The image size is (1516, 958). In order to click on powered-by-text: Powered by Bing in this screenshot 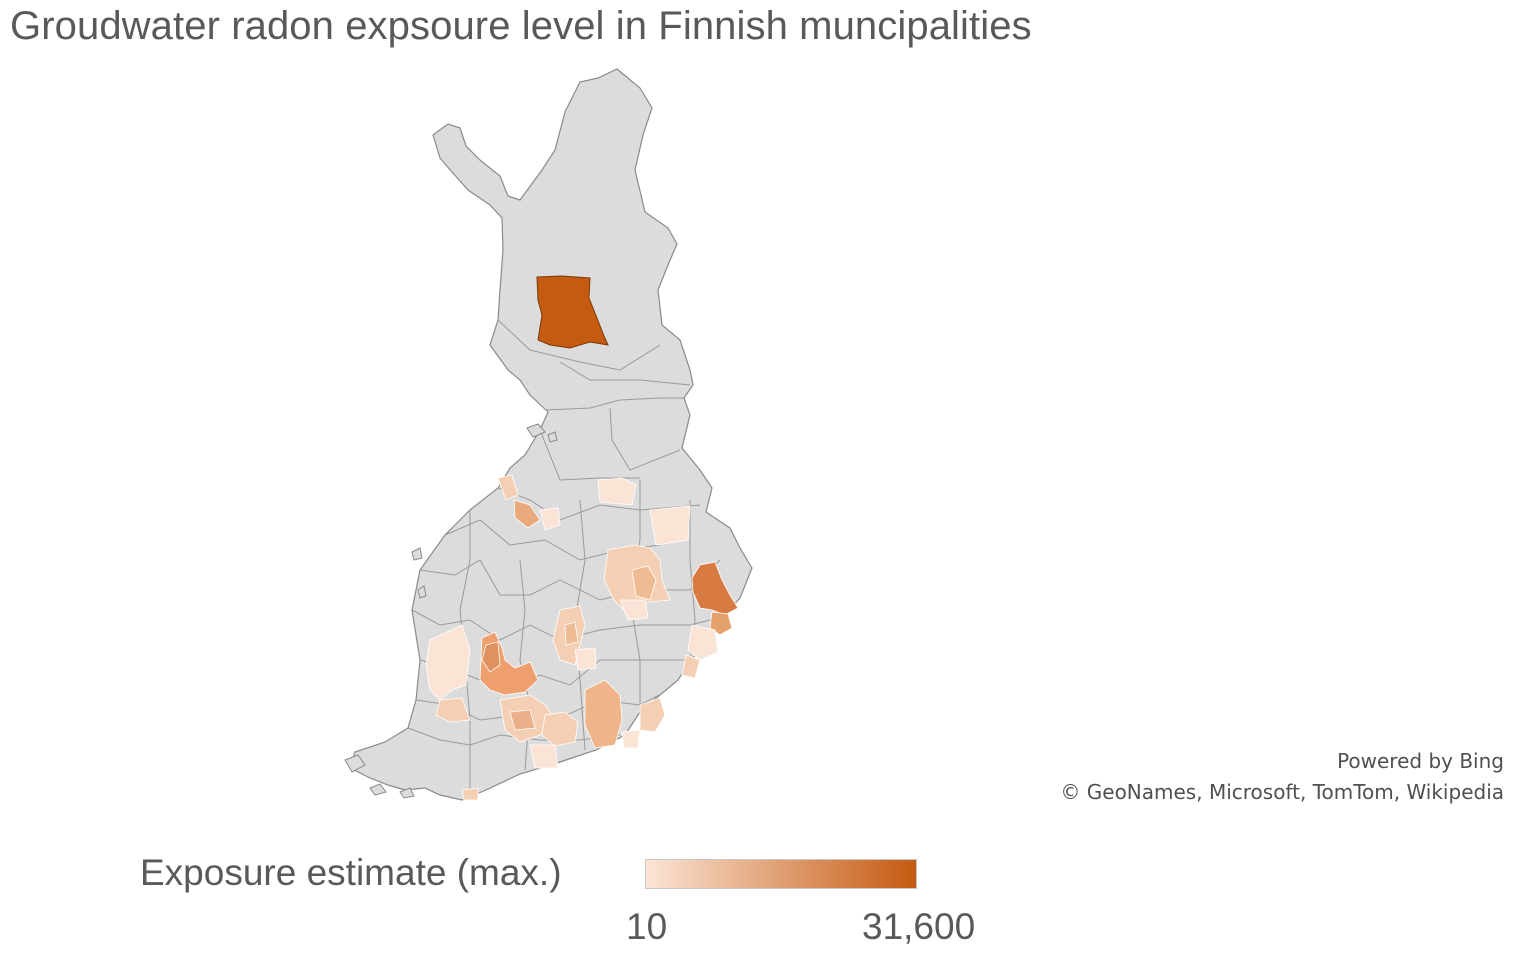, I will do `click(1420, 761)`.